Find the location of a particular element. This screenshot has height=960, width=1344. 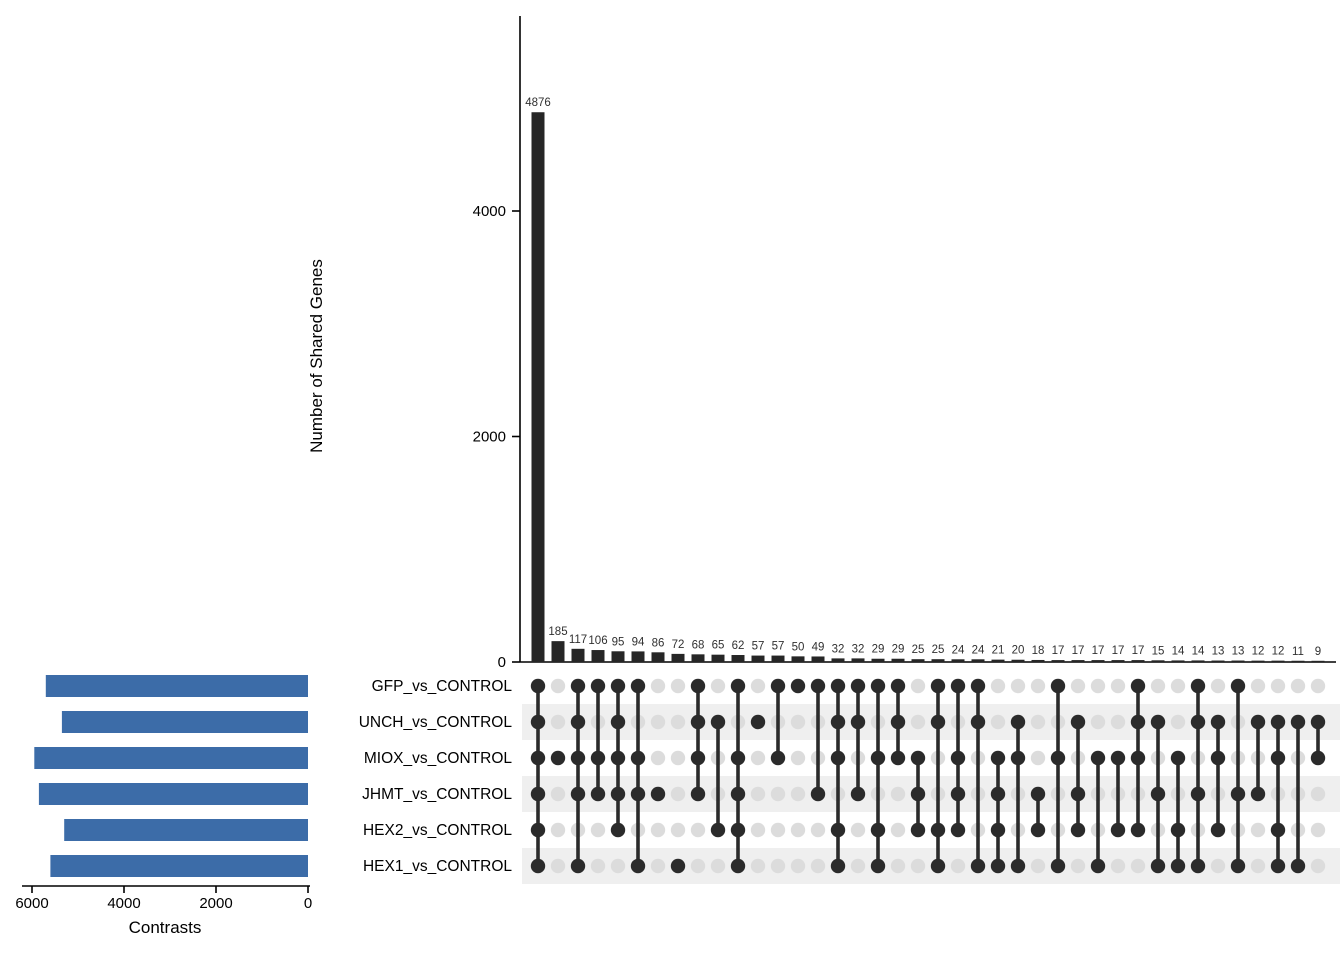

setsize-tick-label: 0 is located at coordinates (308, 903).